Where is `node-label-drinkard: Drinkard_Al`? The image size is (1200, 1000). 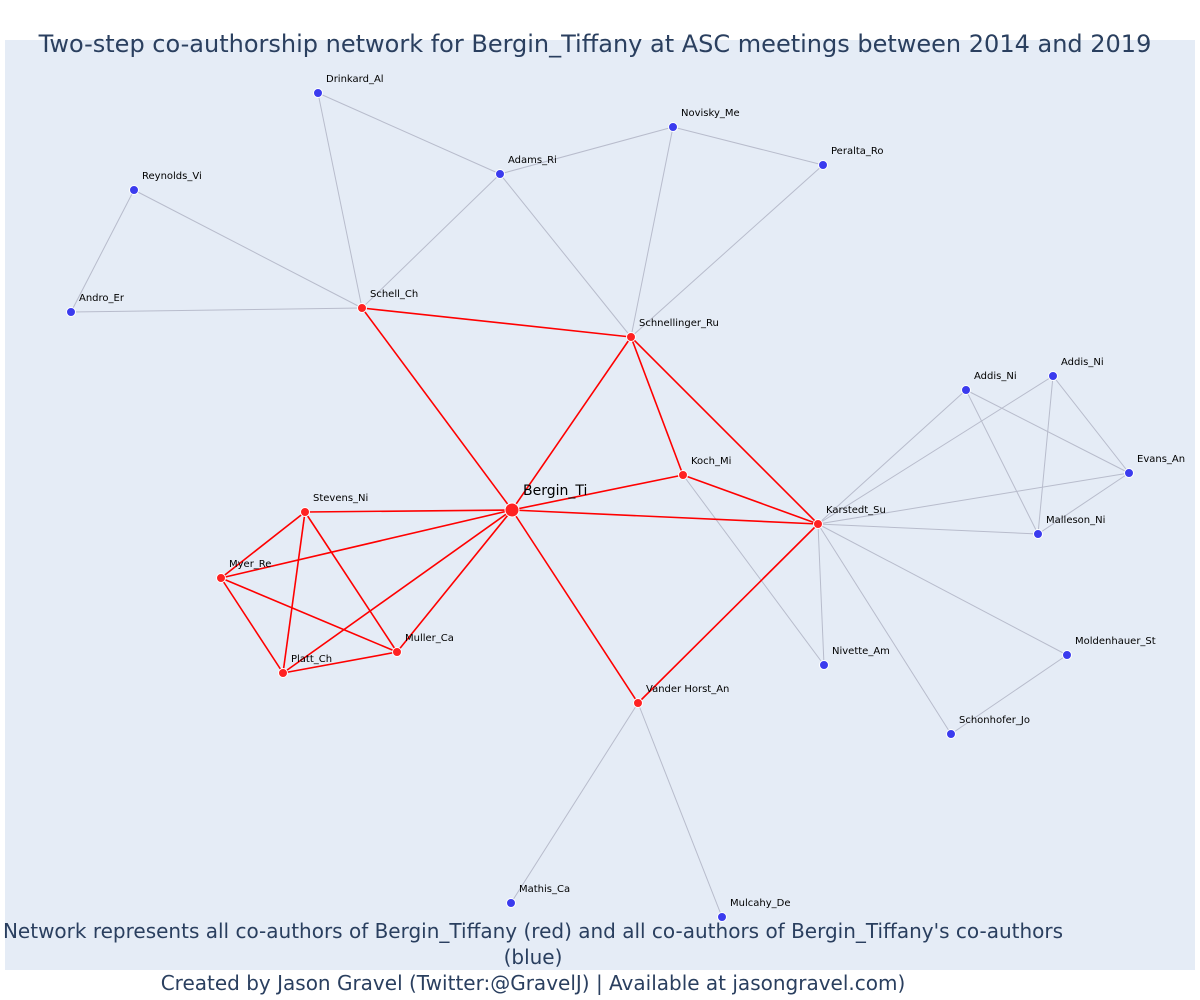 node-label-drinkard: Drinkard_Al is located at coordinates (355, 79).